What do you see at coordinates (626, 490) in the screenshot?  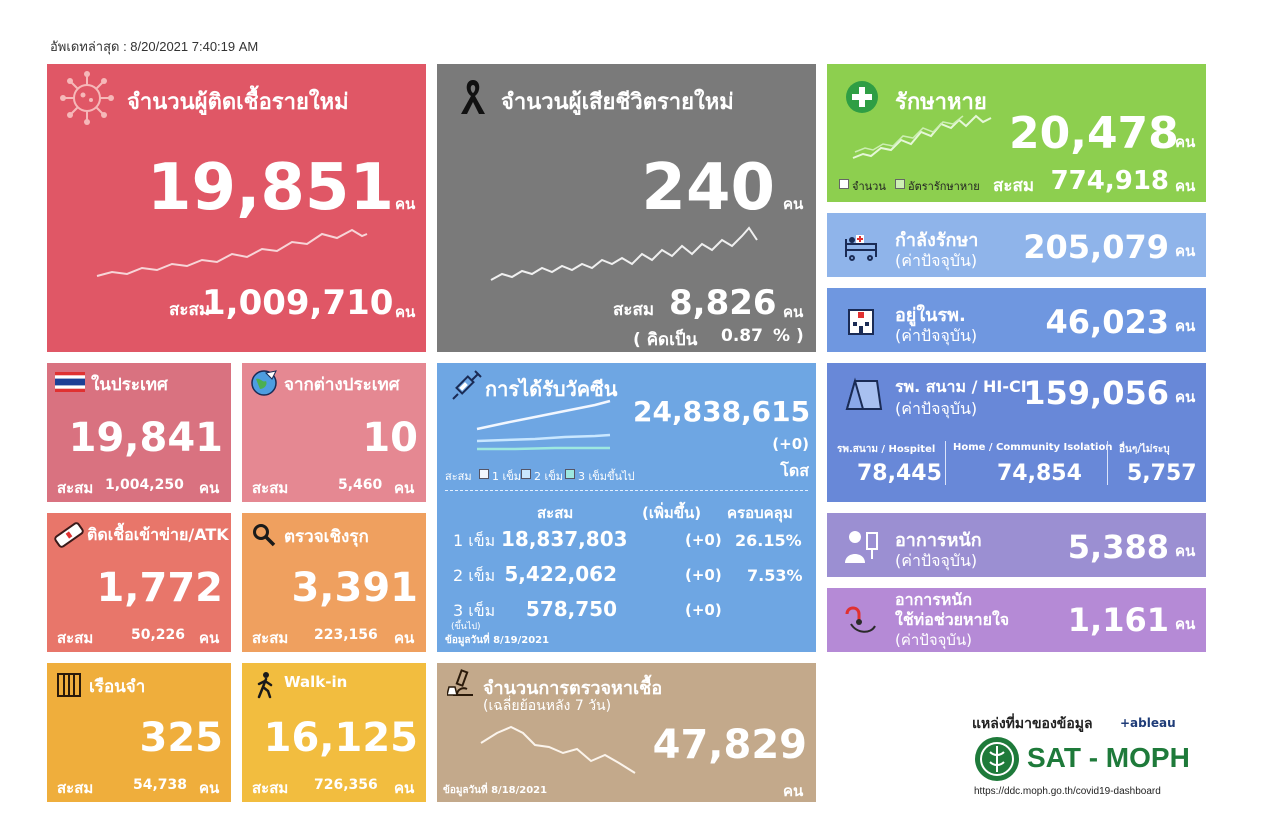 I see `vaccine-divider` at bounding box center [626, 490].